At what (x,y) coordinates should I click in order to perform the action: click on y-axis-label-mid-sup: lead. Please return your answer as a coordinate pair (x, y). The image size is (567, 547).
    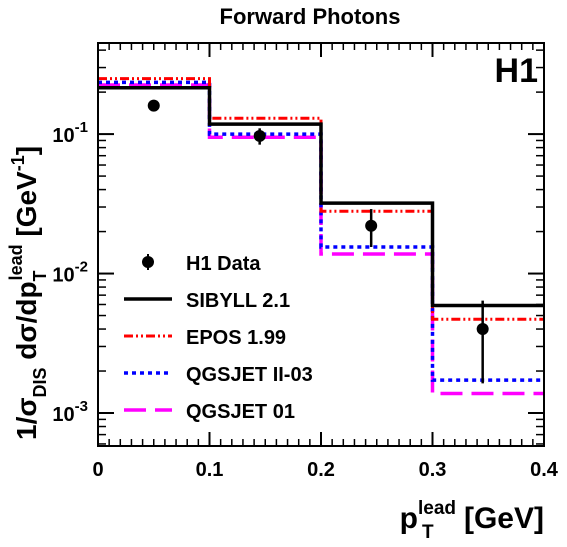
    Looking at the image, I should click on (16, 262).